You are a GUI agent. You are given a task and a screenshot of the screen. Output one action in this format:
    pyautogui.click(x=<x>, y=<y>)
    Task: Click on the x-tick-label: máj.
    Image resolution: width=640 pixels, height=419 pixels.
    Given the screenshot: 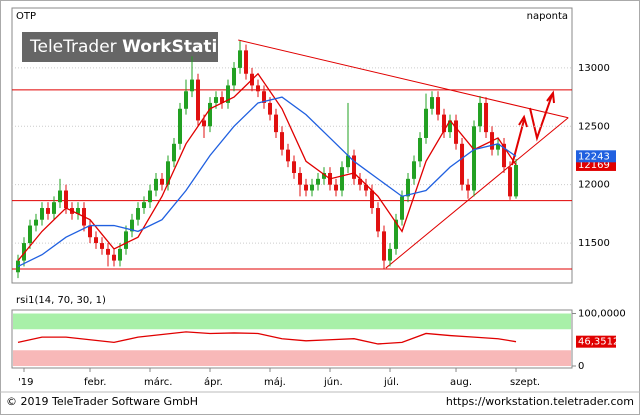 What is the action you would take?
    pyautogui.click(x=275, y=382)
    